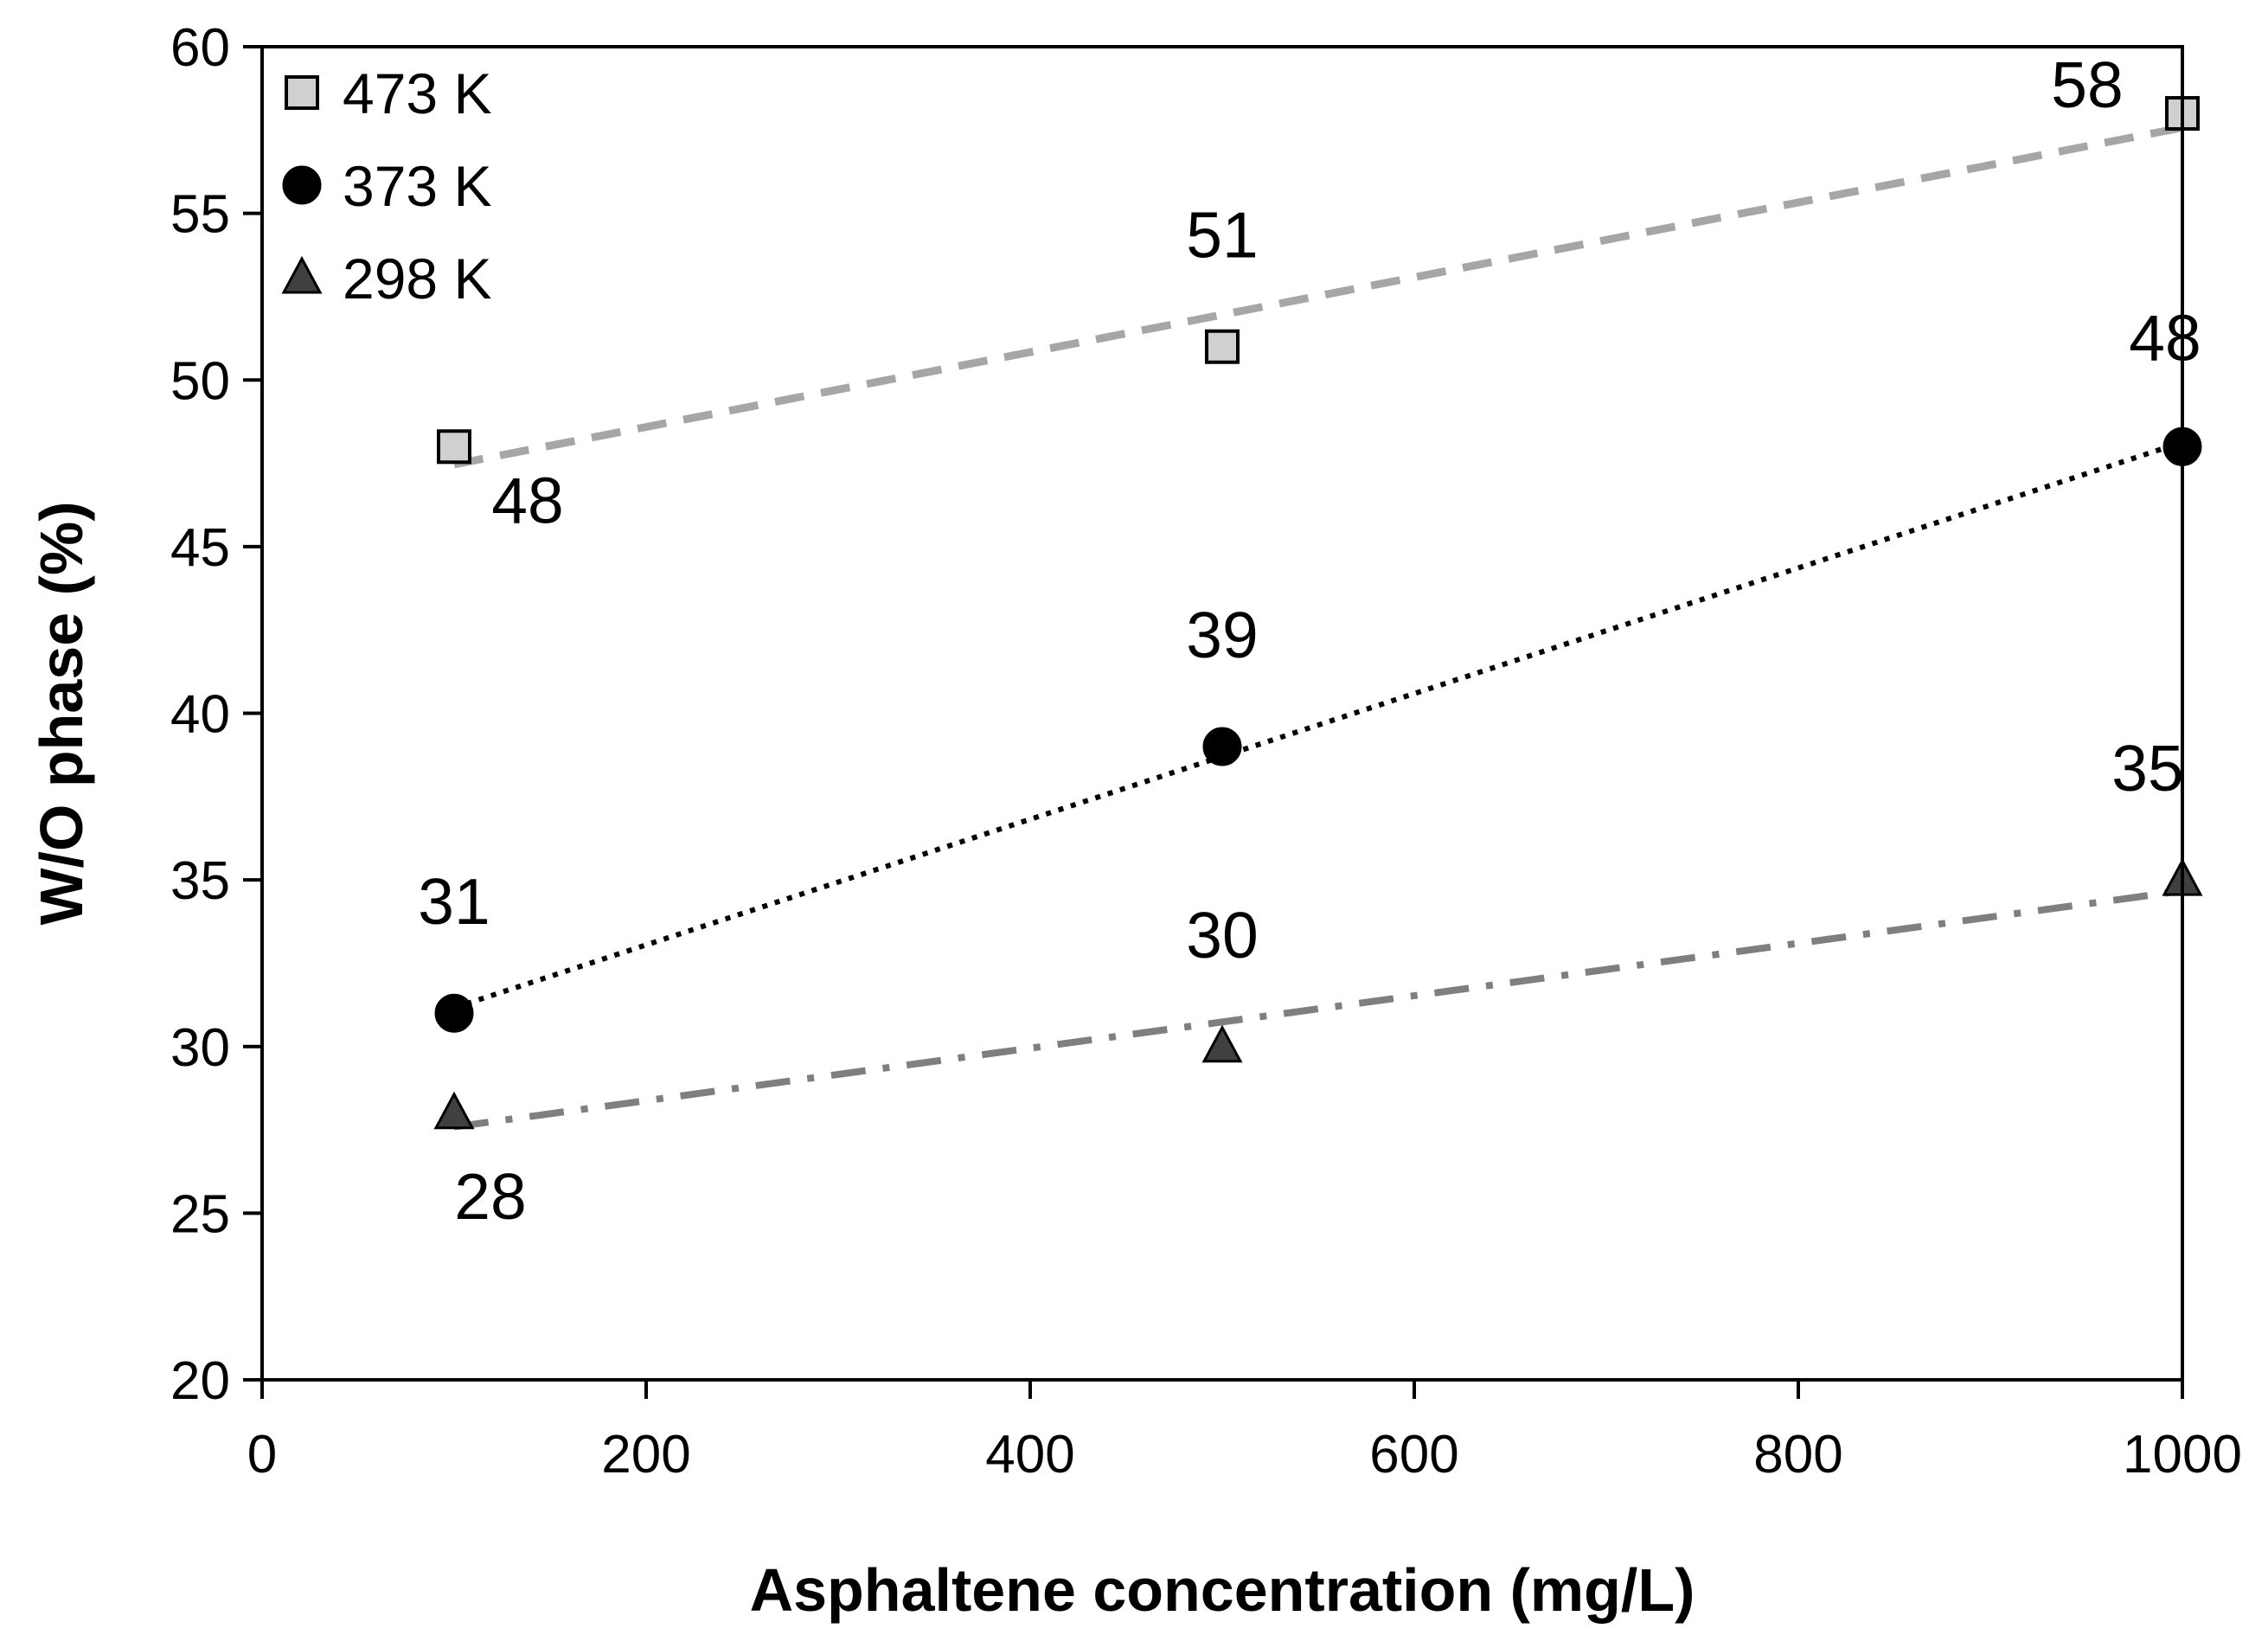  Describe the element at coordinates (1413, 1454) in the screenshot. I see `x-tick-label: 600` at that location.